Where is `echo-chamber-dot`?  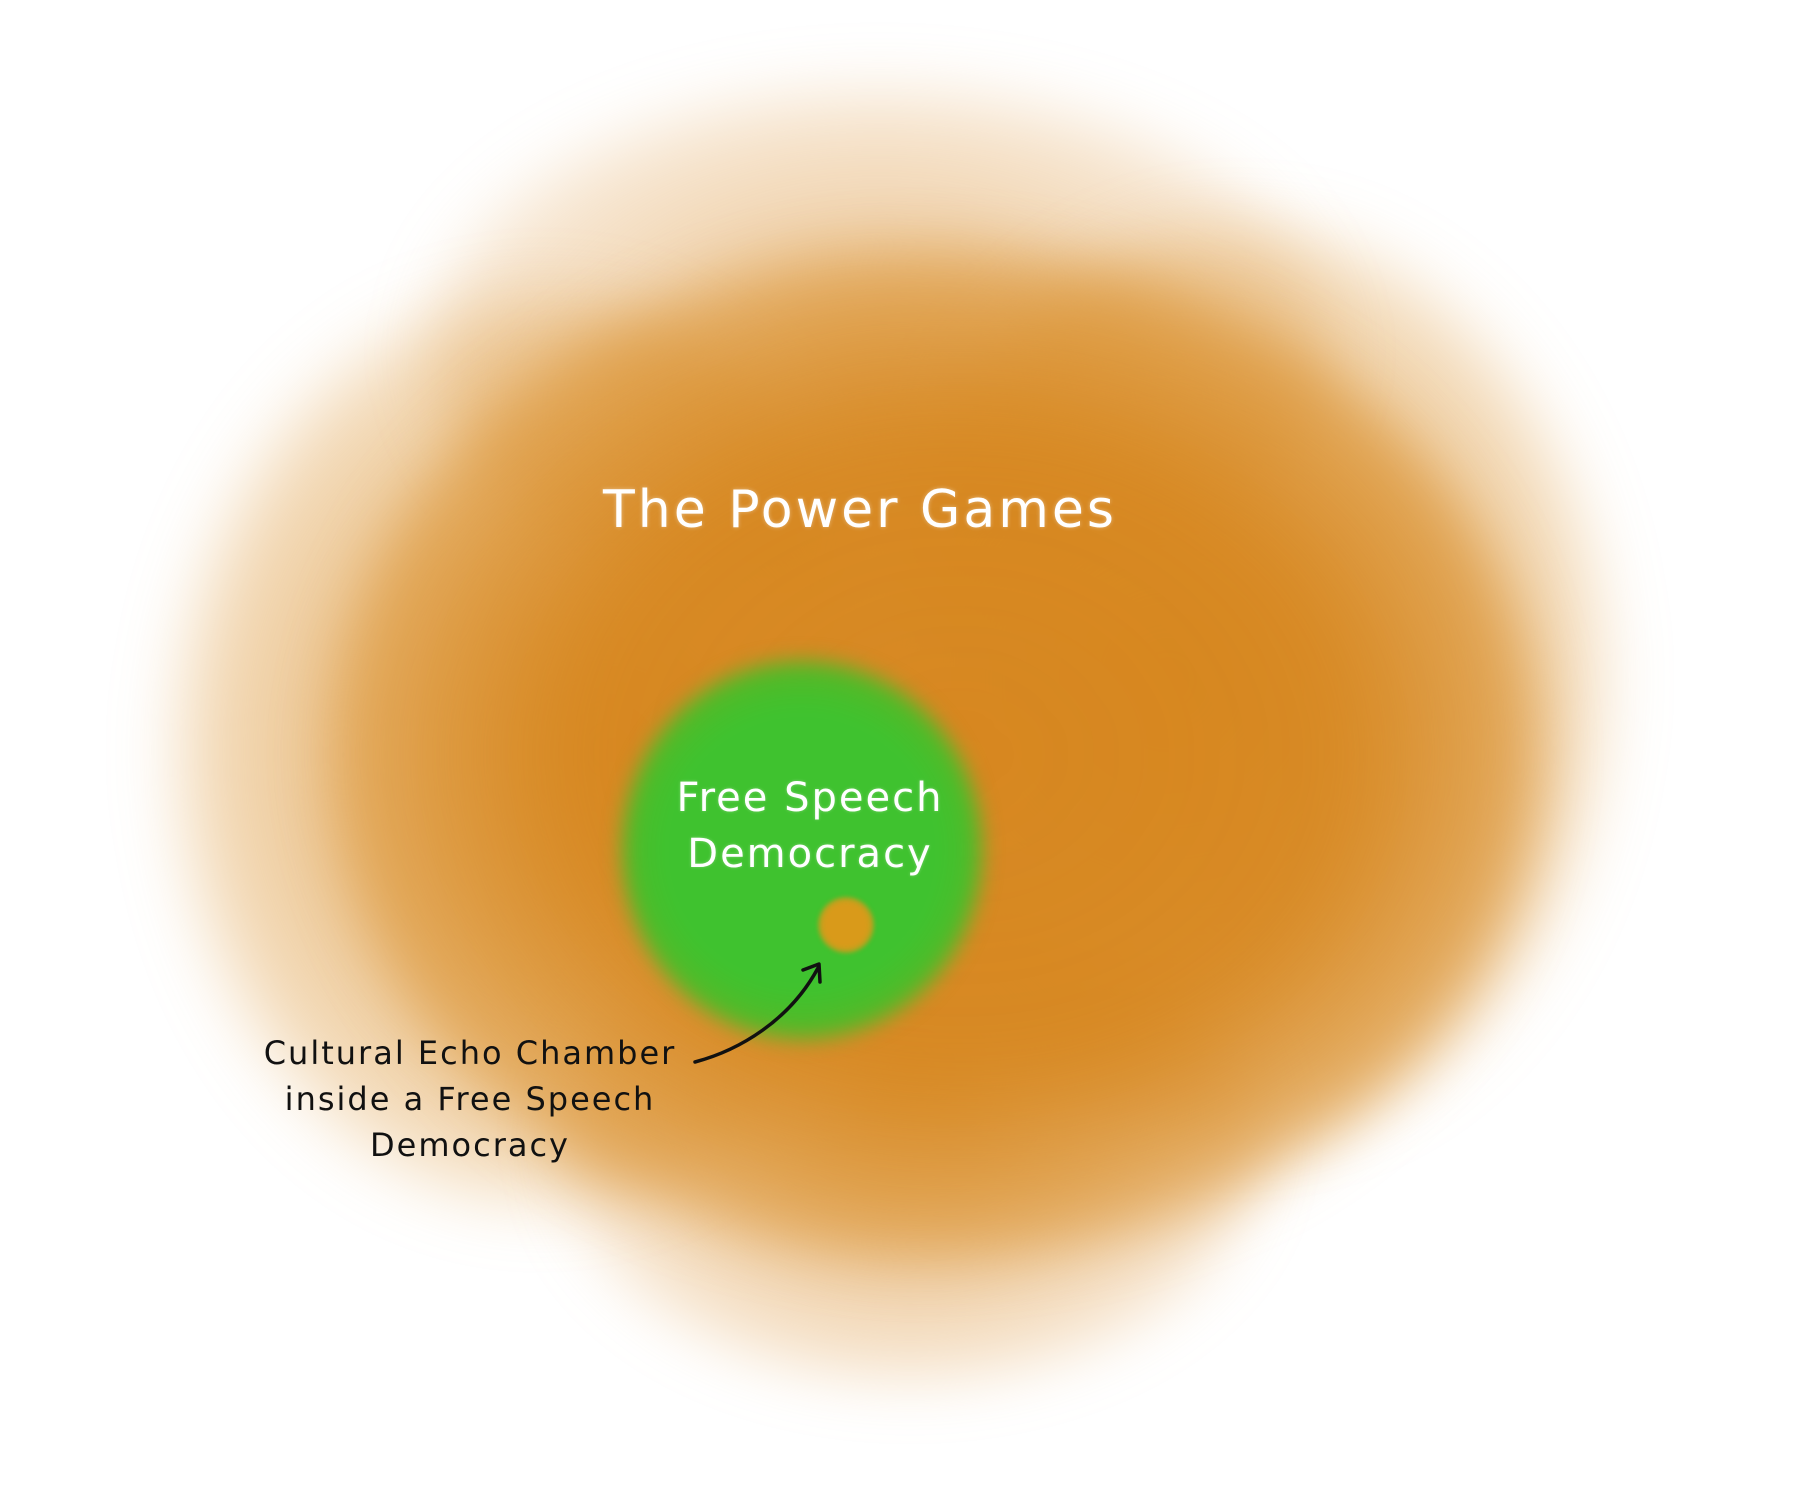 echo-chamber-dot is located at coordinates (846, 925).